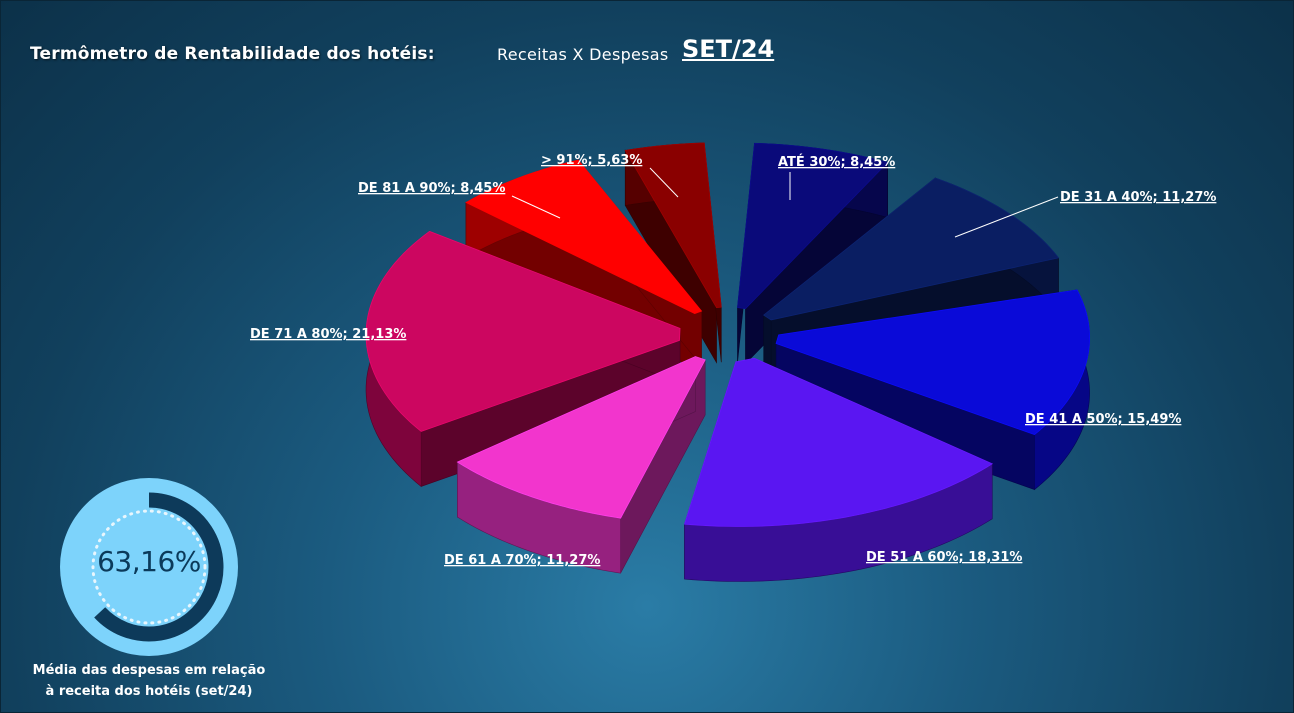 This screenshot has height=713, width=1294. What do you see at coordinates (431, 188) in the screenshot?
I see `slice-label-6: DE 81 A 90%; 8,45%` at bounding box center [431, 188].